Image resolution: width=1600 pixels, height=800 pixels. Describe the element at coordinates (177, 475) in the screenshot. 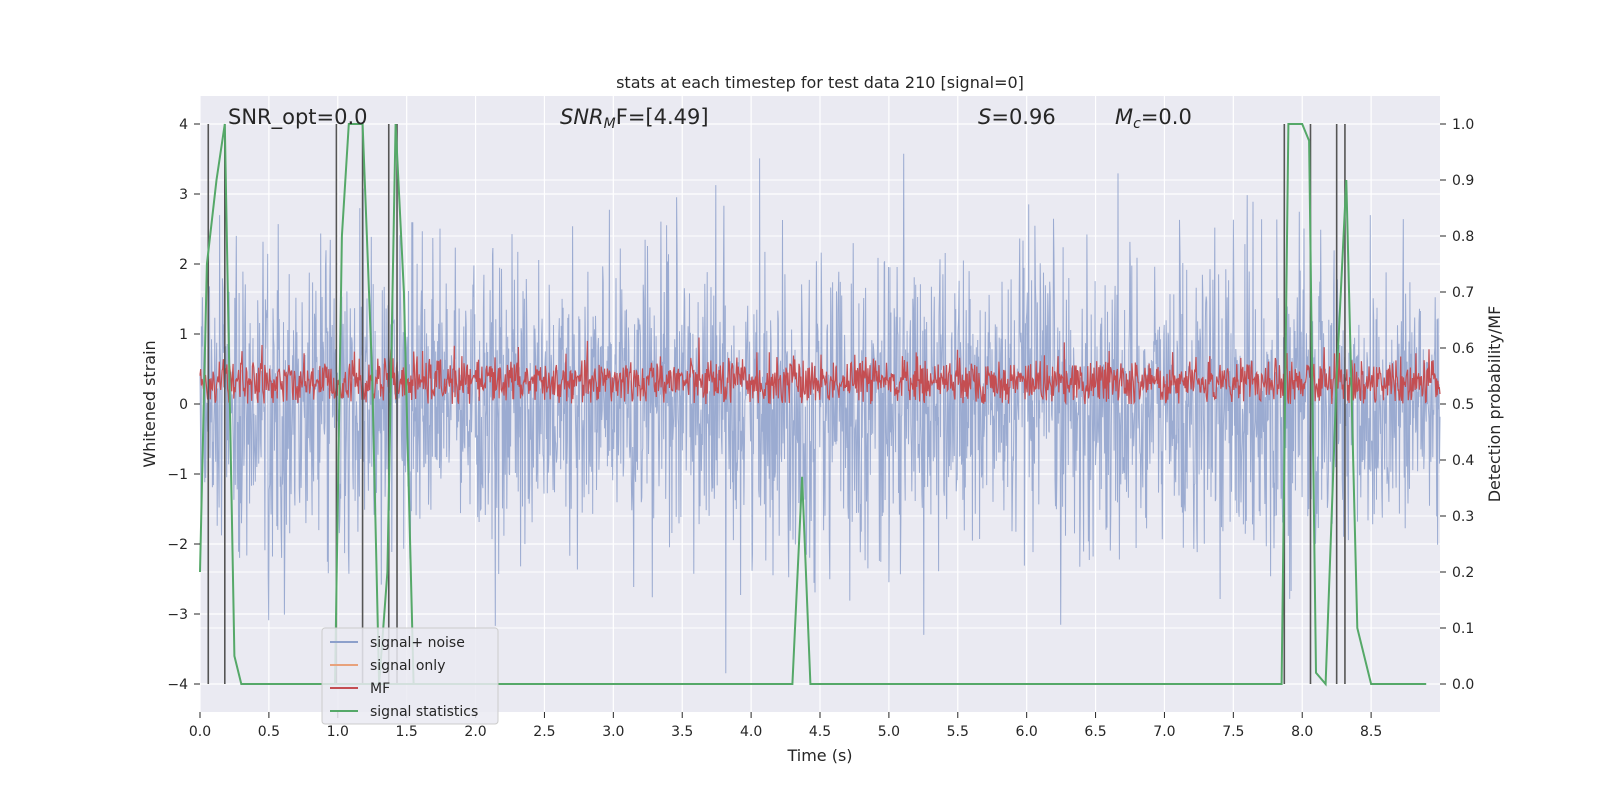

I see `y-tick-label: −1` at that location.